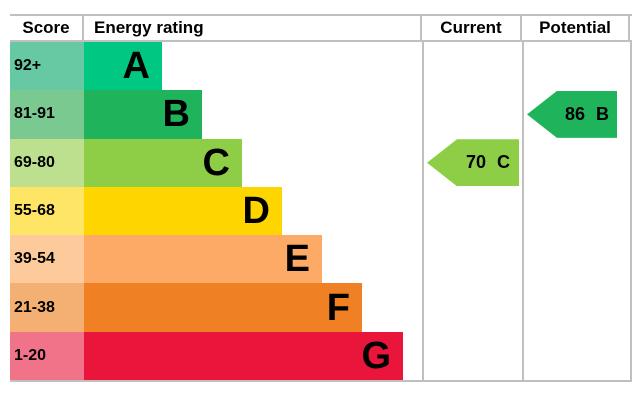 The width and height of the screenshot is (642, 402). I want to click on band-bar: B, so click(143, 114).